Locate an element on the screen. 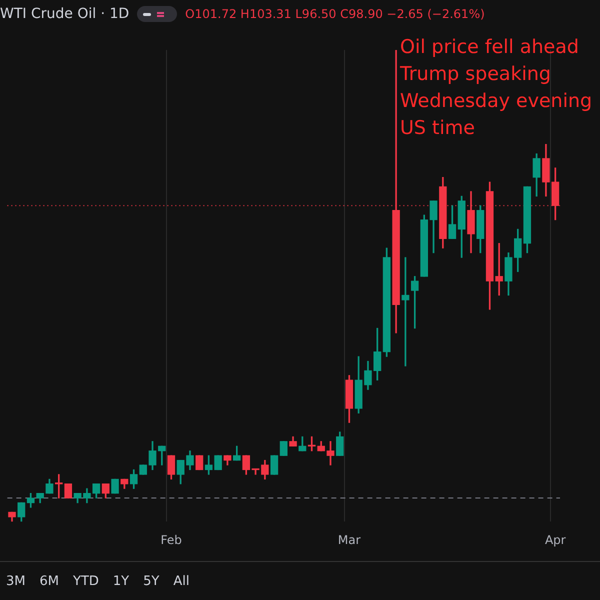 This screenshot has height=600, width=600. text: 6M is located at coordinates (49, 581).